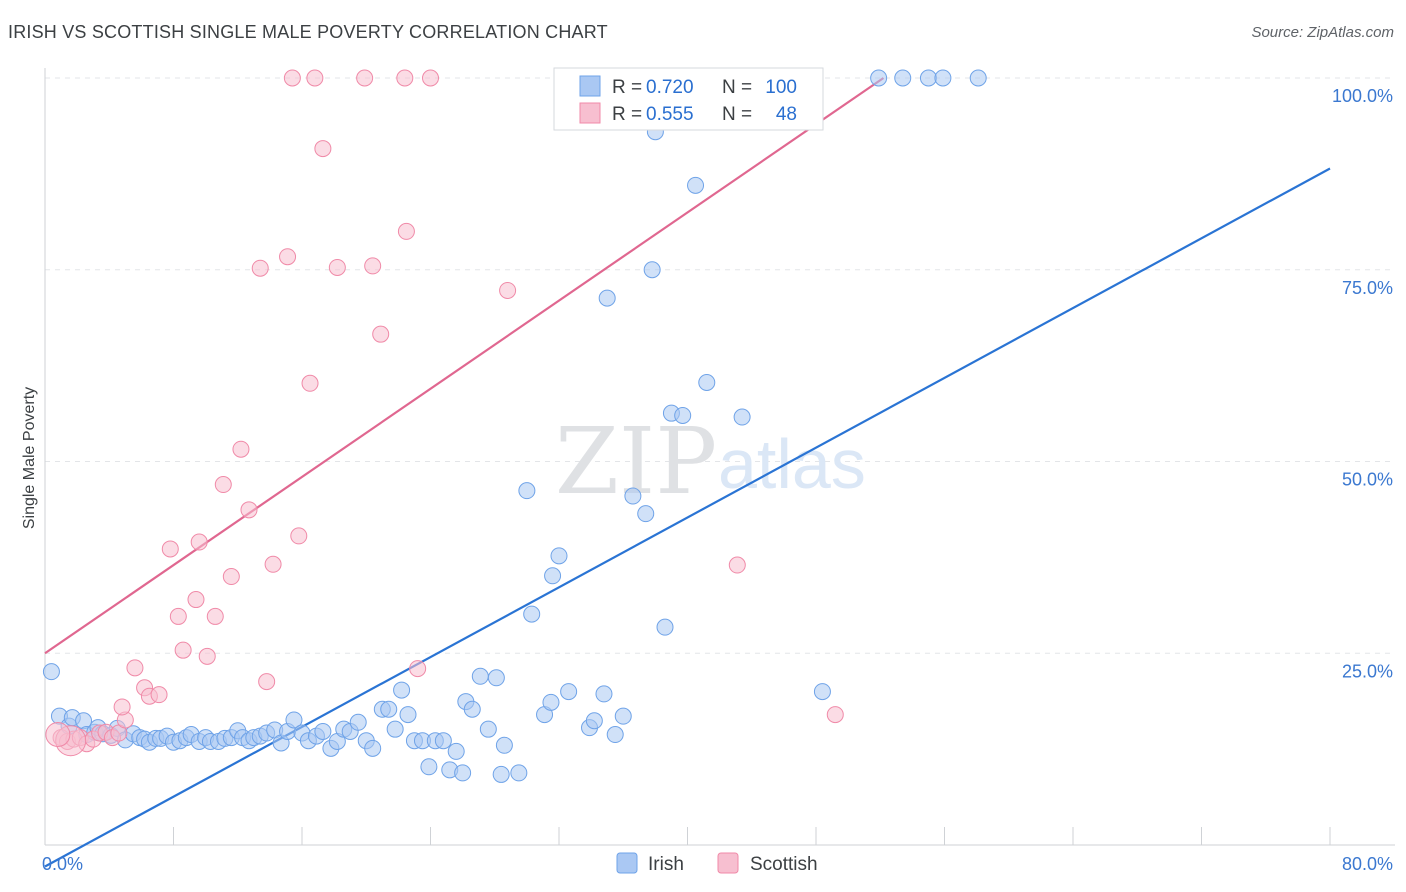  Describe the element at coordinates (1362, 96) in the screenshot. I see `y-tick-label: 100.0%` at that location.